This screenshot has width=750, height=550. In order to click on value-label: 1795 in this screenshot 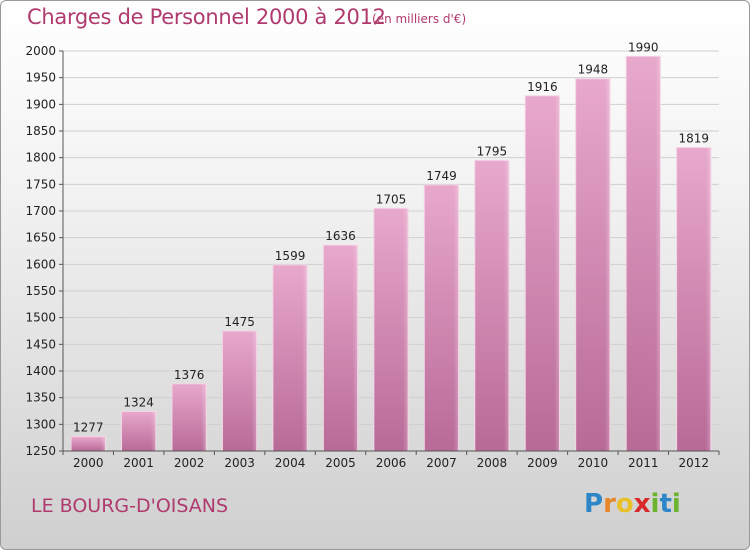, I will do `click(492, 151)`.